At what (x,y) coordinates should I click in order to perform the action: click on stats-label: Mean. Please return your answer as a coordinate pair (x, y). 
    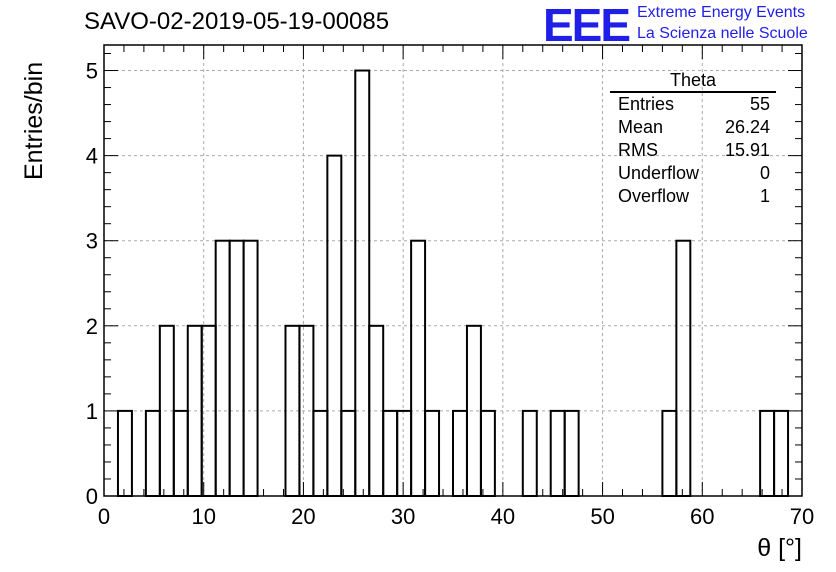
    Looking at the image, I should click on (641, 127).